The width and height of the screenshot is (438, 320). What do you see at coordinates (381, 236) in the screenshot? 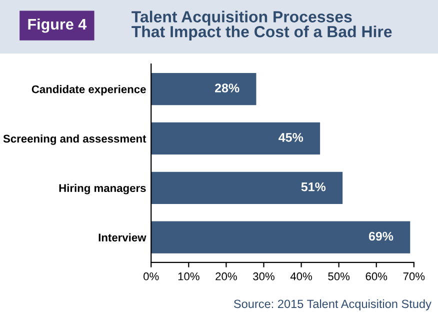
I see `data-label: 69%` at bounding box center [381, 236].